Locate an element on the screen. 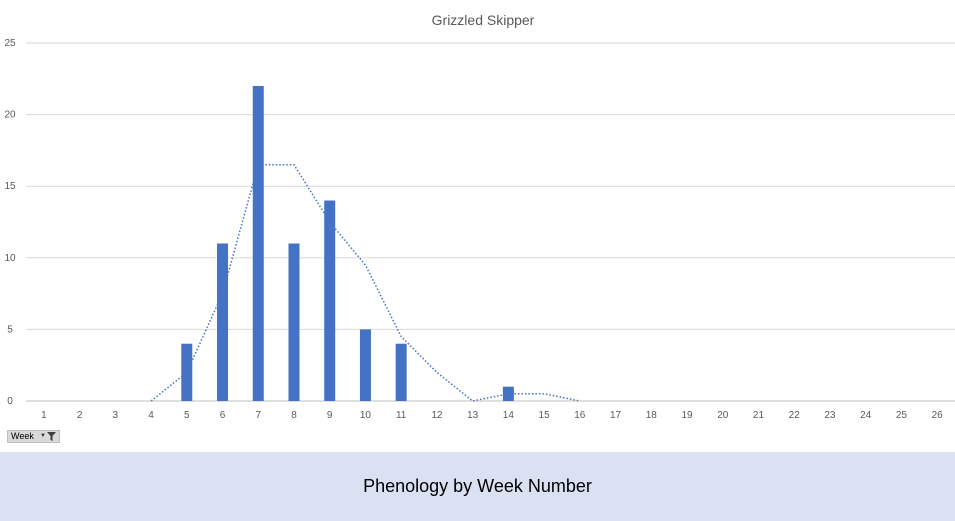 This screenshot has height=521, width=955. y-tick-label: 25 is located at coordinates (10, 43).